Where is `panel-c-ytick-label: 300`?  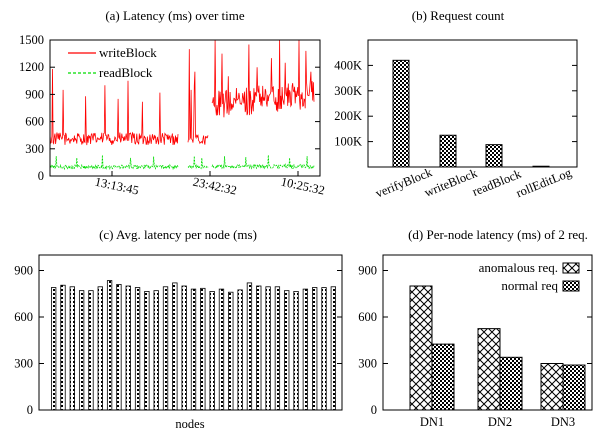
panel-c-ytick-label: 300 is located at coordinates (23, 364).